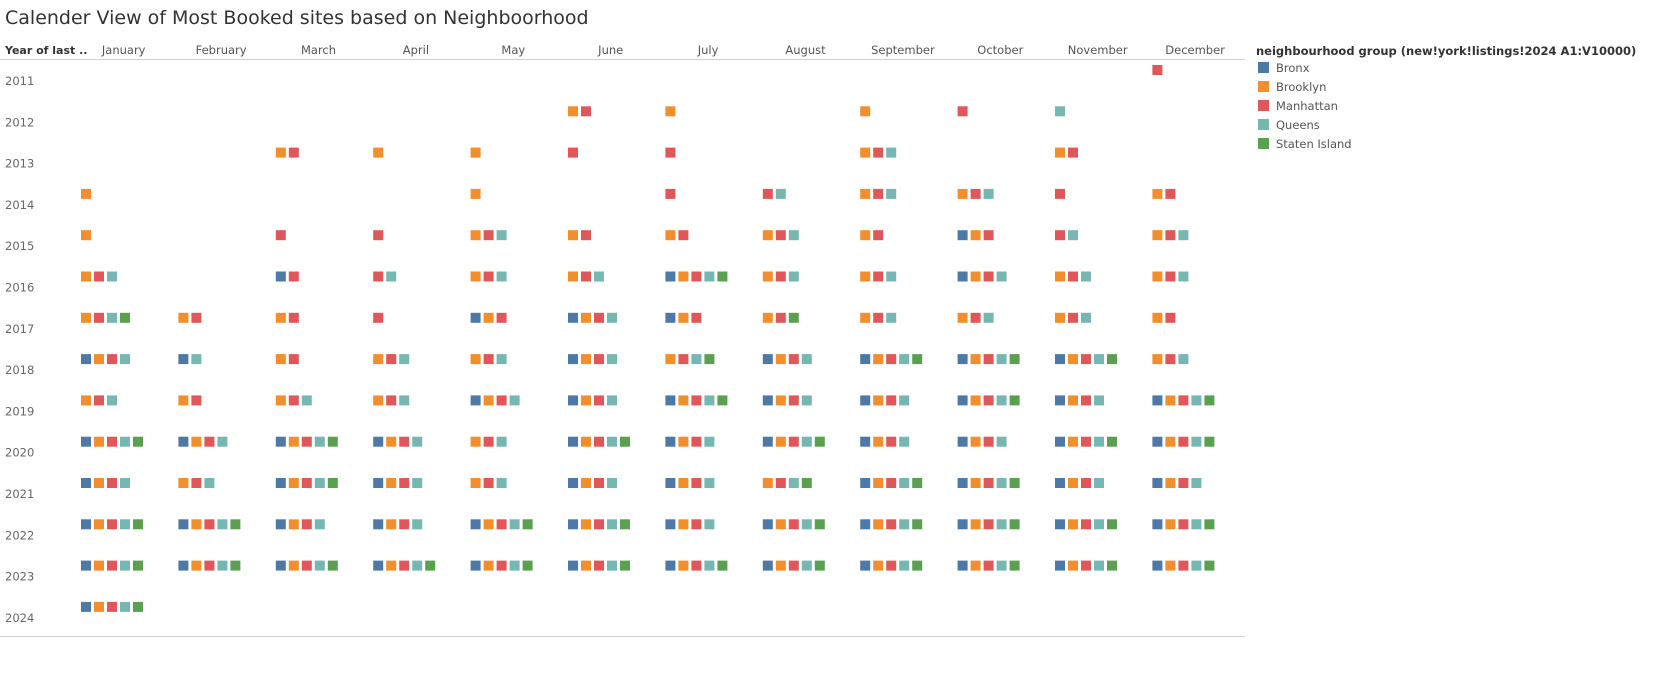  I want to click on legend-item: Staten Island, so click(1463, 143).